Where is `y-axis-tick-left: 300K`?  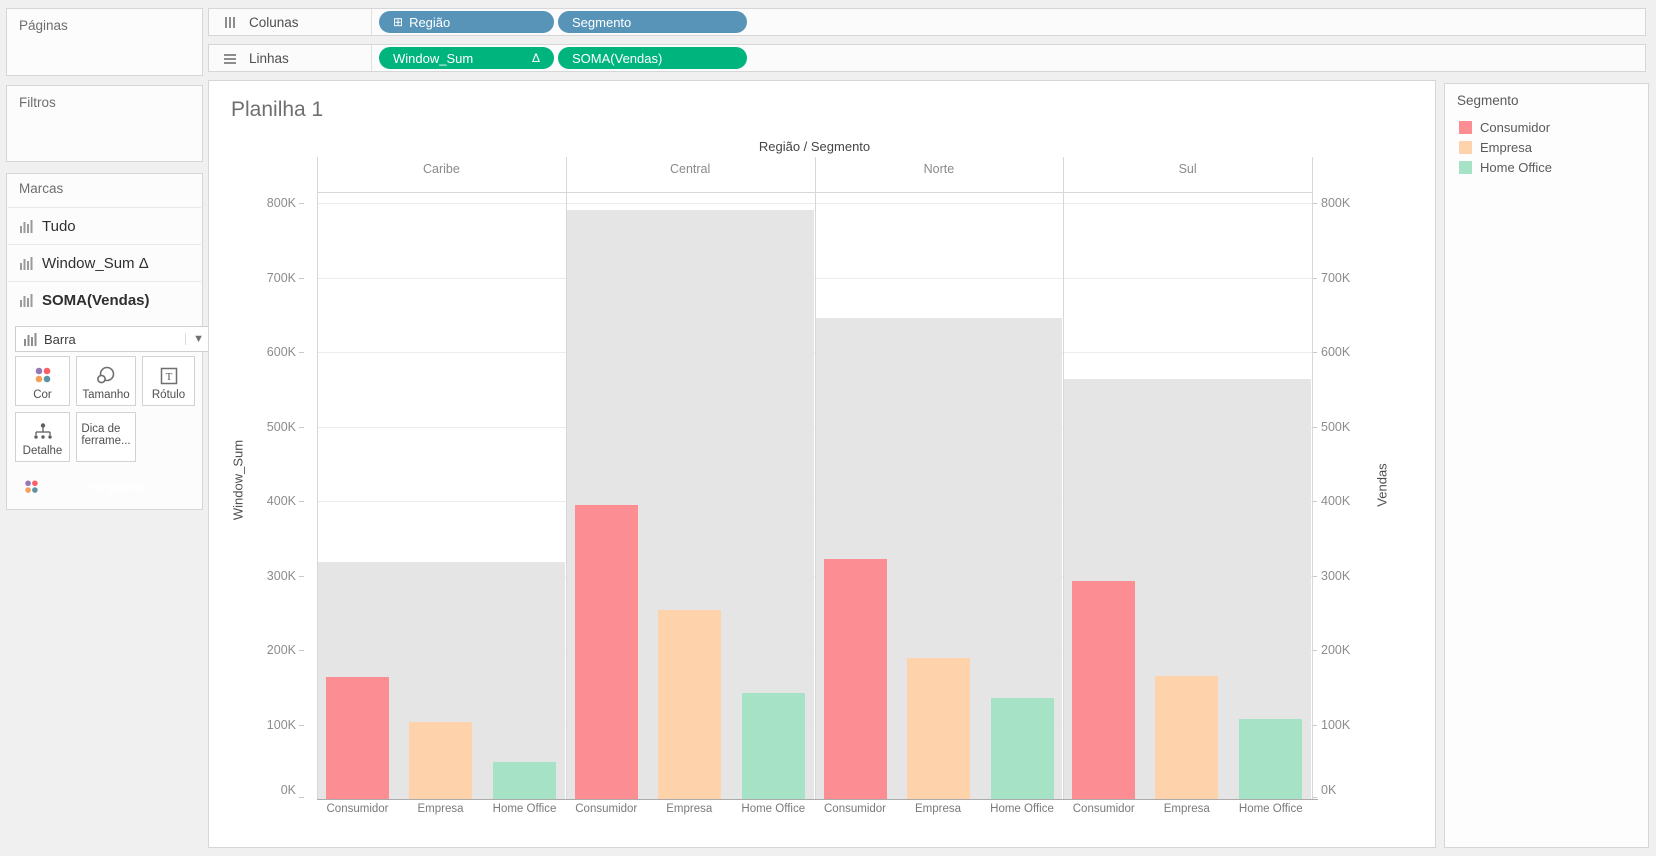
y-axis-tick-left: 300K is located at coordinates (281, 575).